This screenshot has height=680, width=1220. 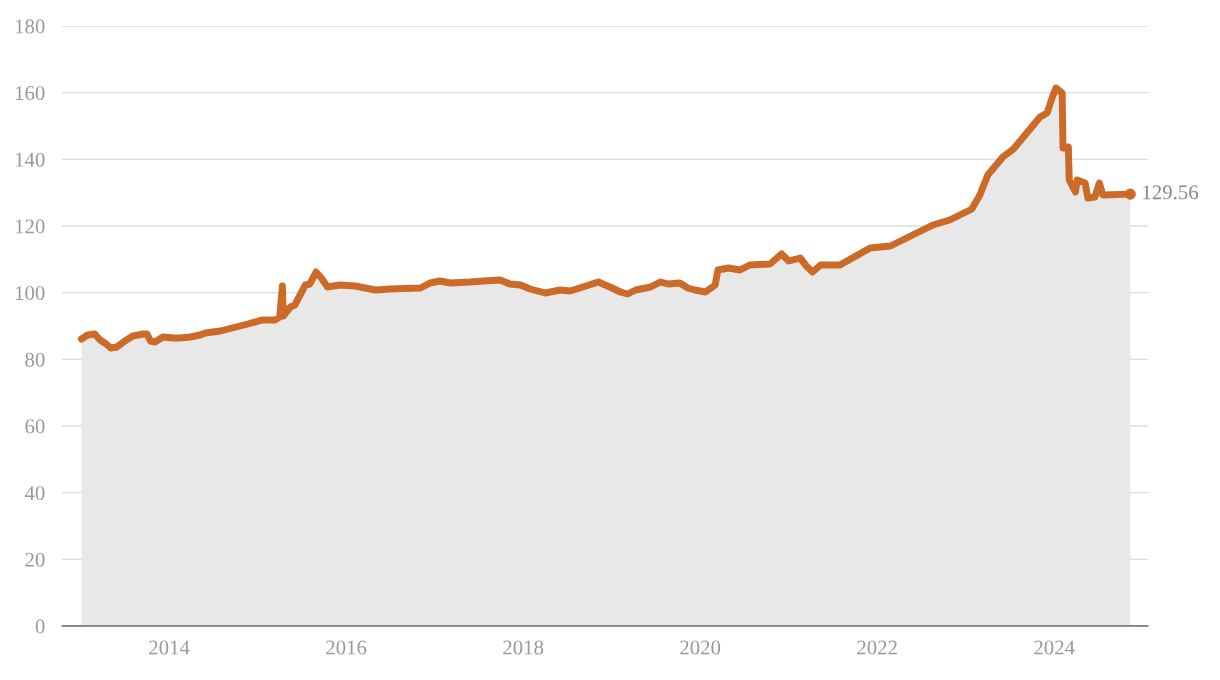 I want to click on y-tick-label: 120, so click(x=30, y=226).